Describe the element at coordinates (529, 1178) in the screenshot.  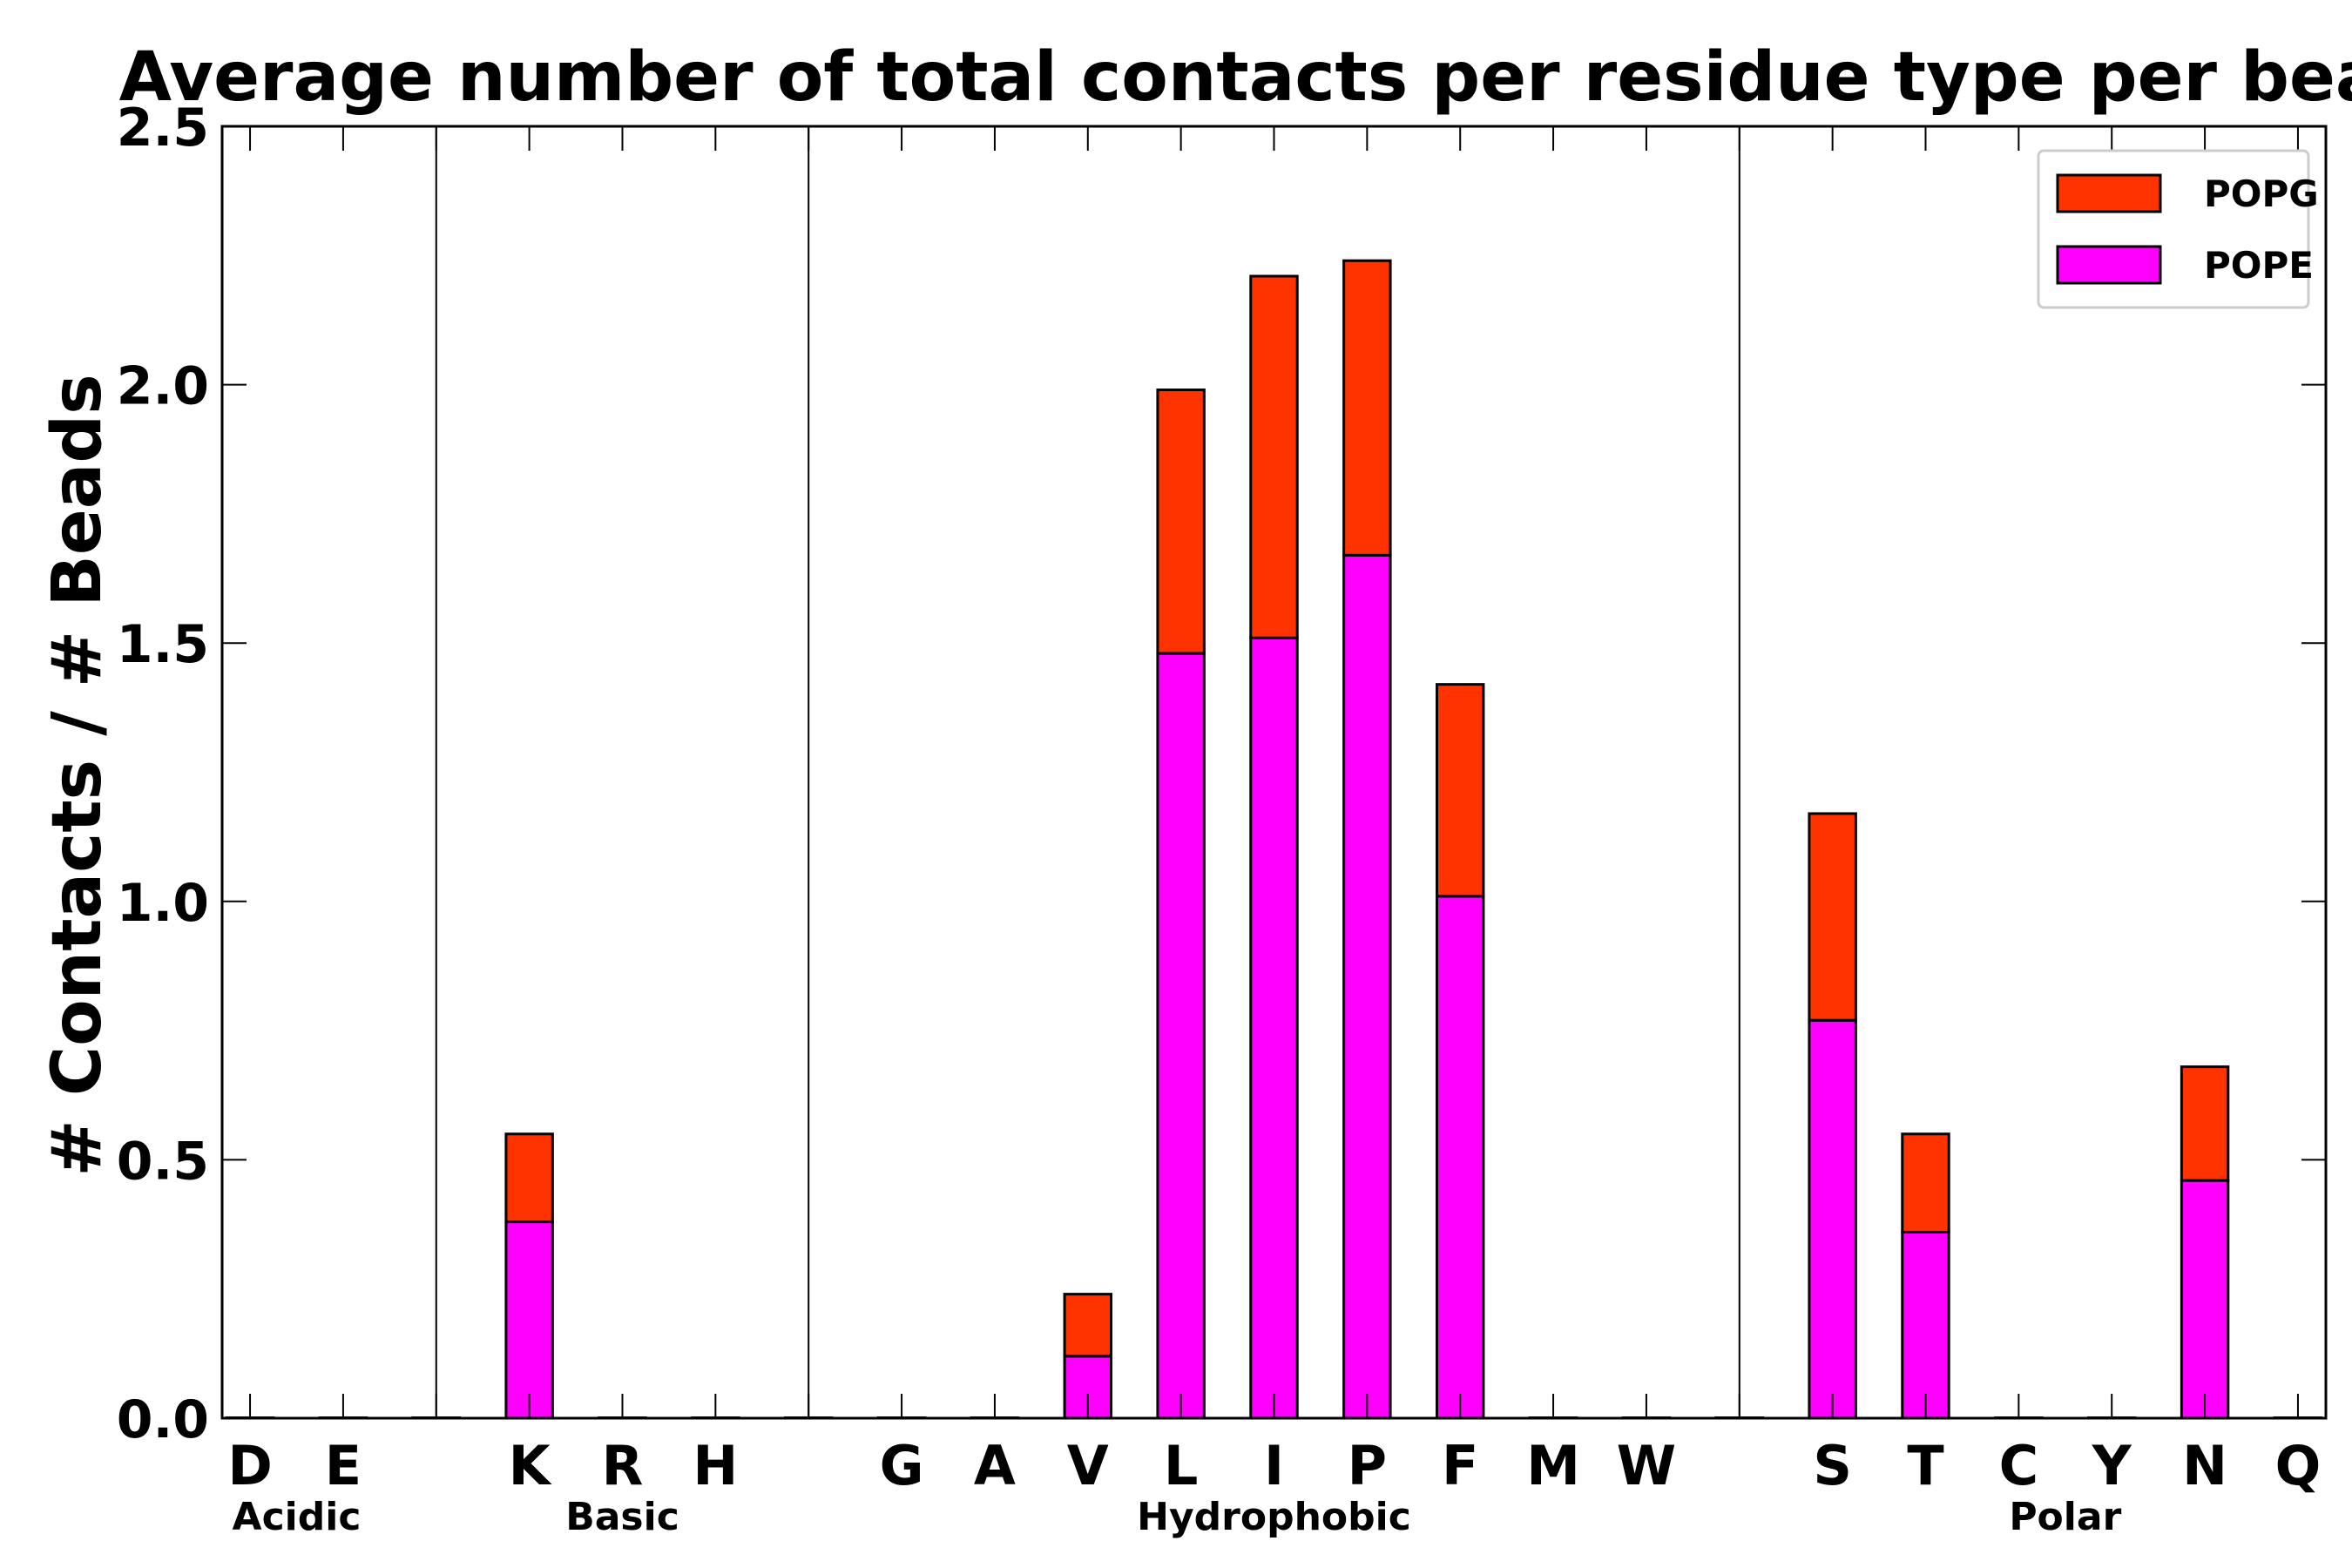
I see `bar-popg-K` at that location.